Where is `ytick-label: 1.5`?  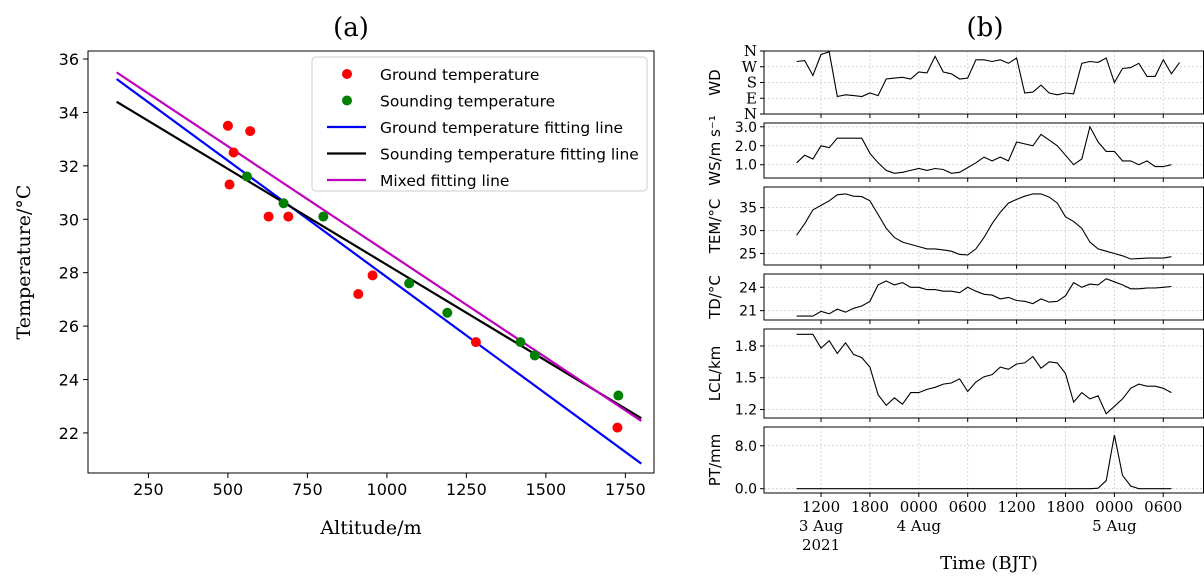
ytick-label: 1.5 is located at coordinates (746, 379).